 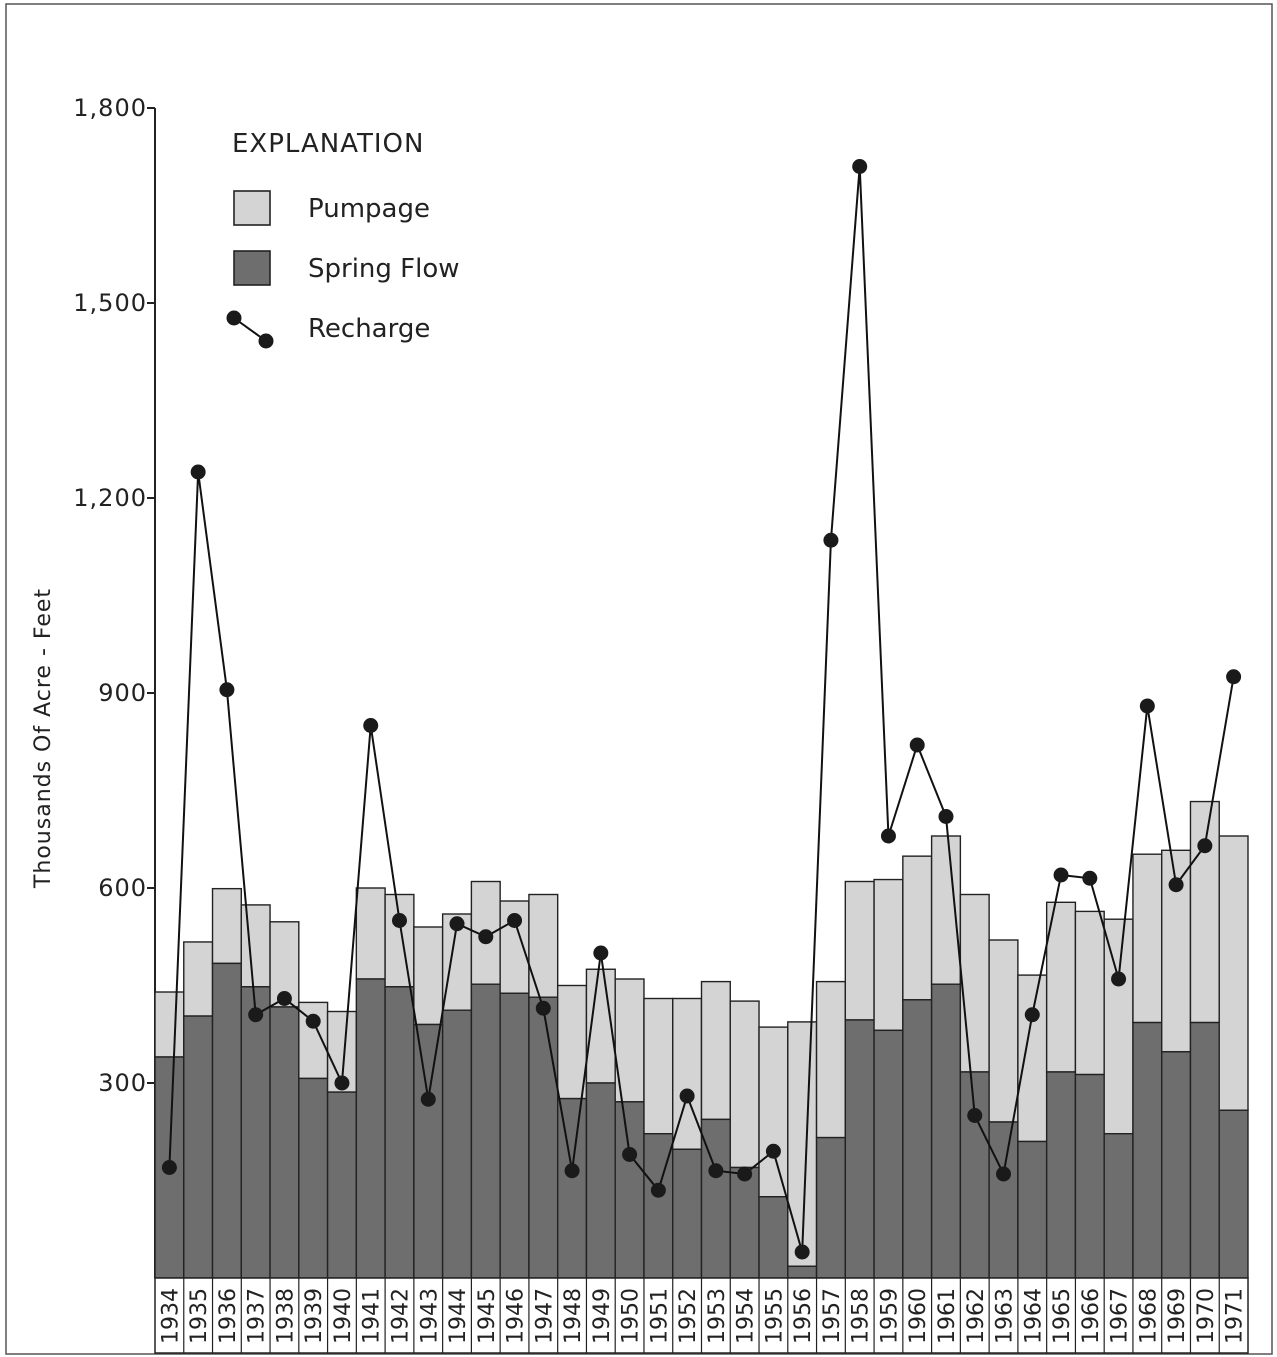 What do you see at coordinates (602, 1316) in the screenshot?
I see `x-tick-label: 1949` at bounding box center [602, 1316].